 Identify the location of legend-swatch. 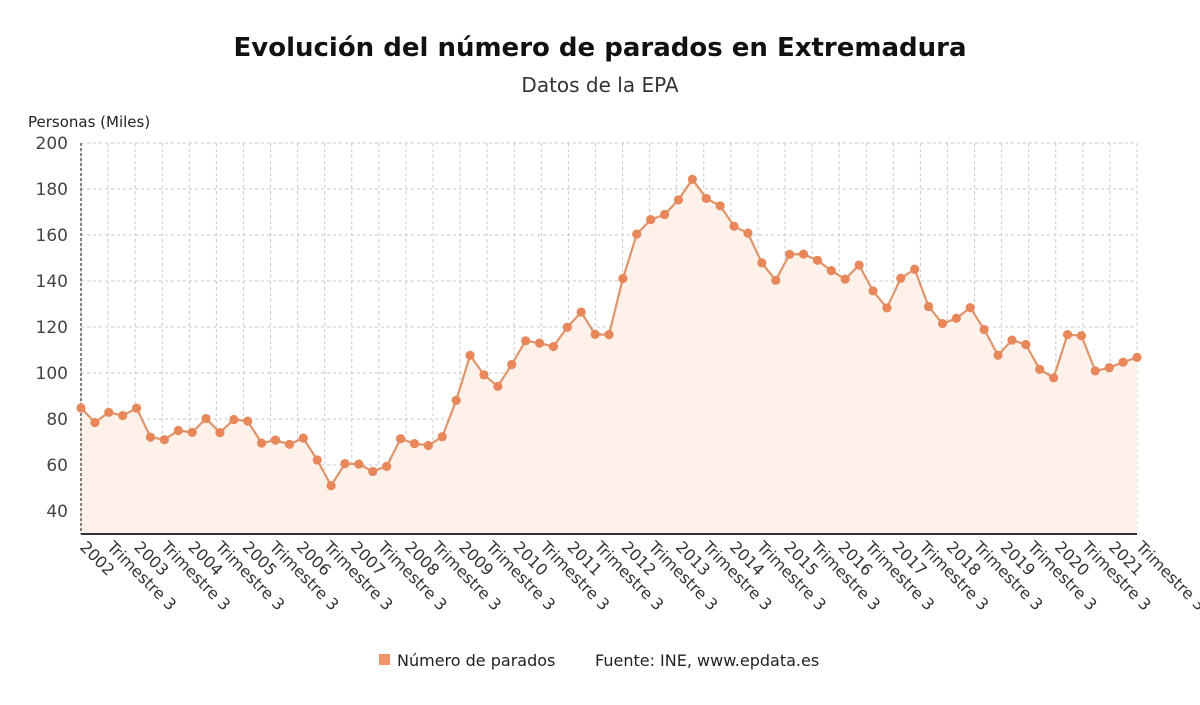
(384, 659).